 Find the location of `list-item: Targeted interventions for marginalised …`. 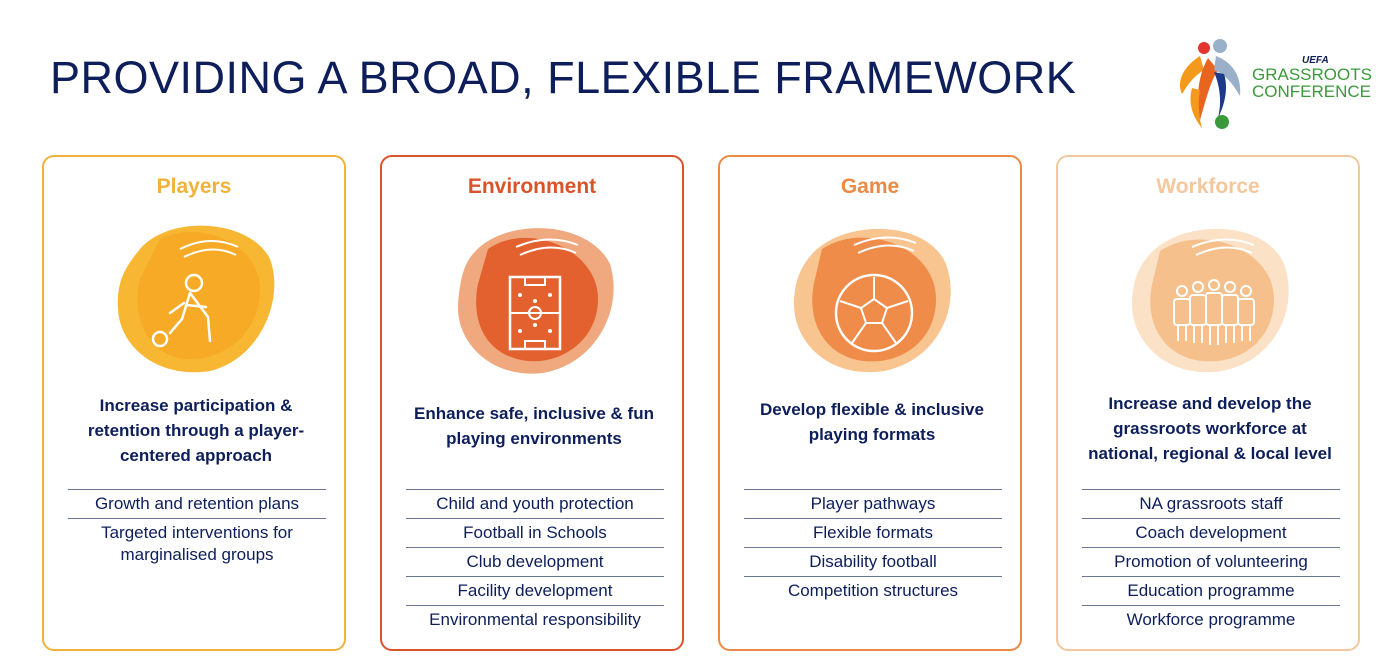

list-item: Targeted interventions for marginalised … is located at coordinates (197, 543).